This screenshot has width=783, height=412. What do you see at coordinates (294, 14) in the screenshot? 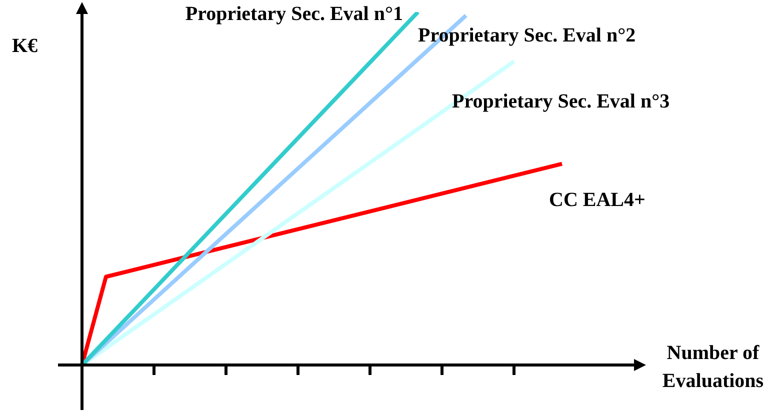
I see `series-label: Proprietary Sec. Eval n°1` at bounding box center [294, 14].